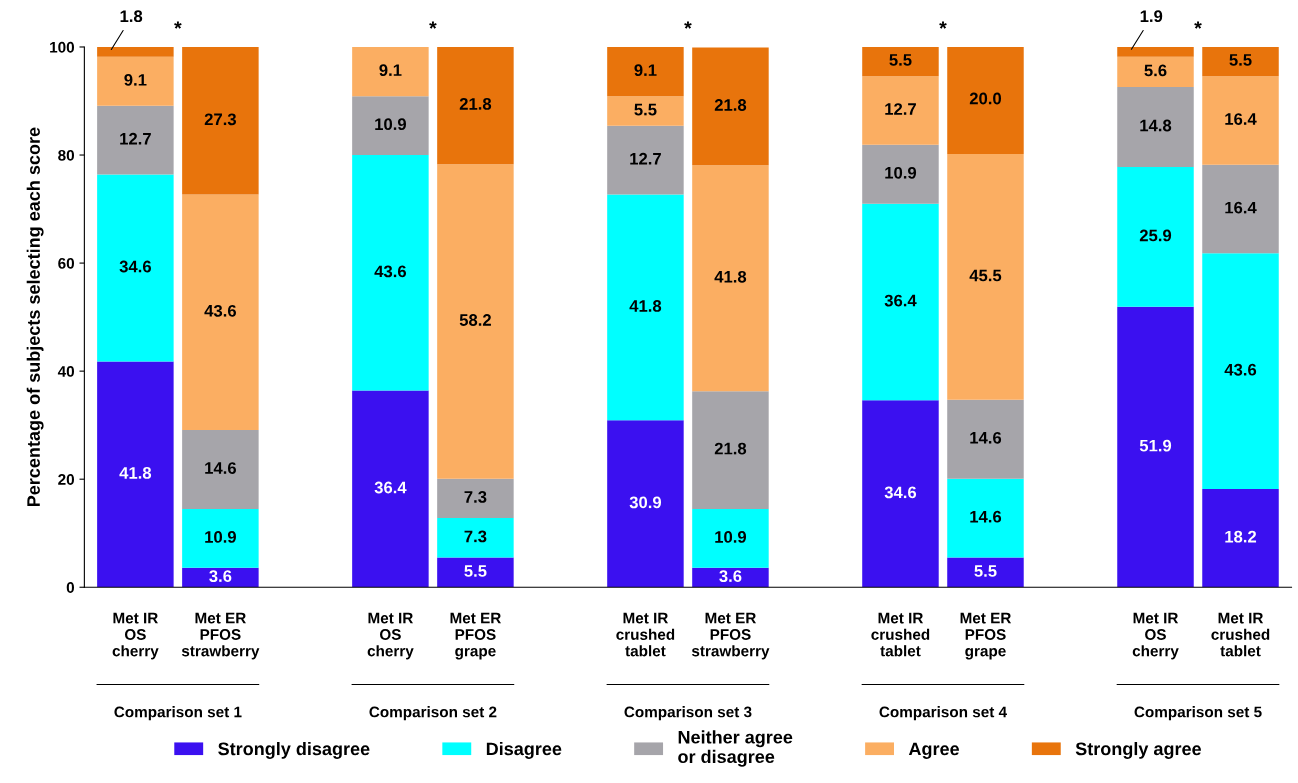 The width and height of the screenshot is (1298, 783). Describe the element at coordinates (66, 371) in the screenshot. I see `y-tick-label: 40` at that location.